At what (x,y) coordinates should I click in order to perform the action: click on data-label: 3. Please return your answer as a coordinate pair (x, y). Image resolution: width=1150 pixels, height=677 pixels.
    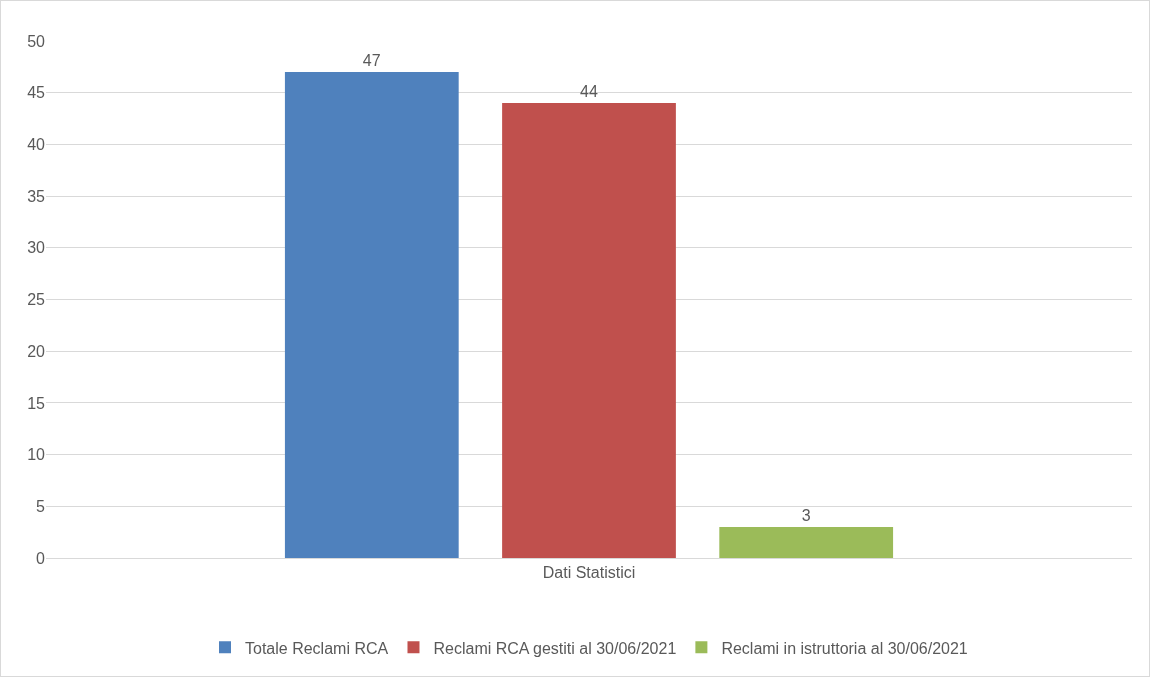
    Looking at the image, I should click on (806, 515).